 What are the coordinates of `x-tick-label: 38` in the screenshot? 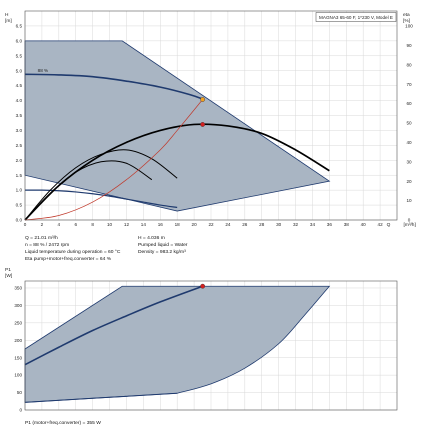 It's located at (347, 224).